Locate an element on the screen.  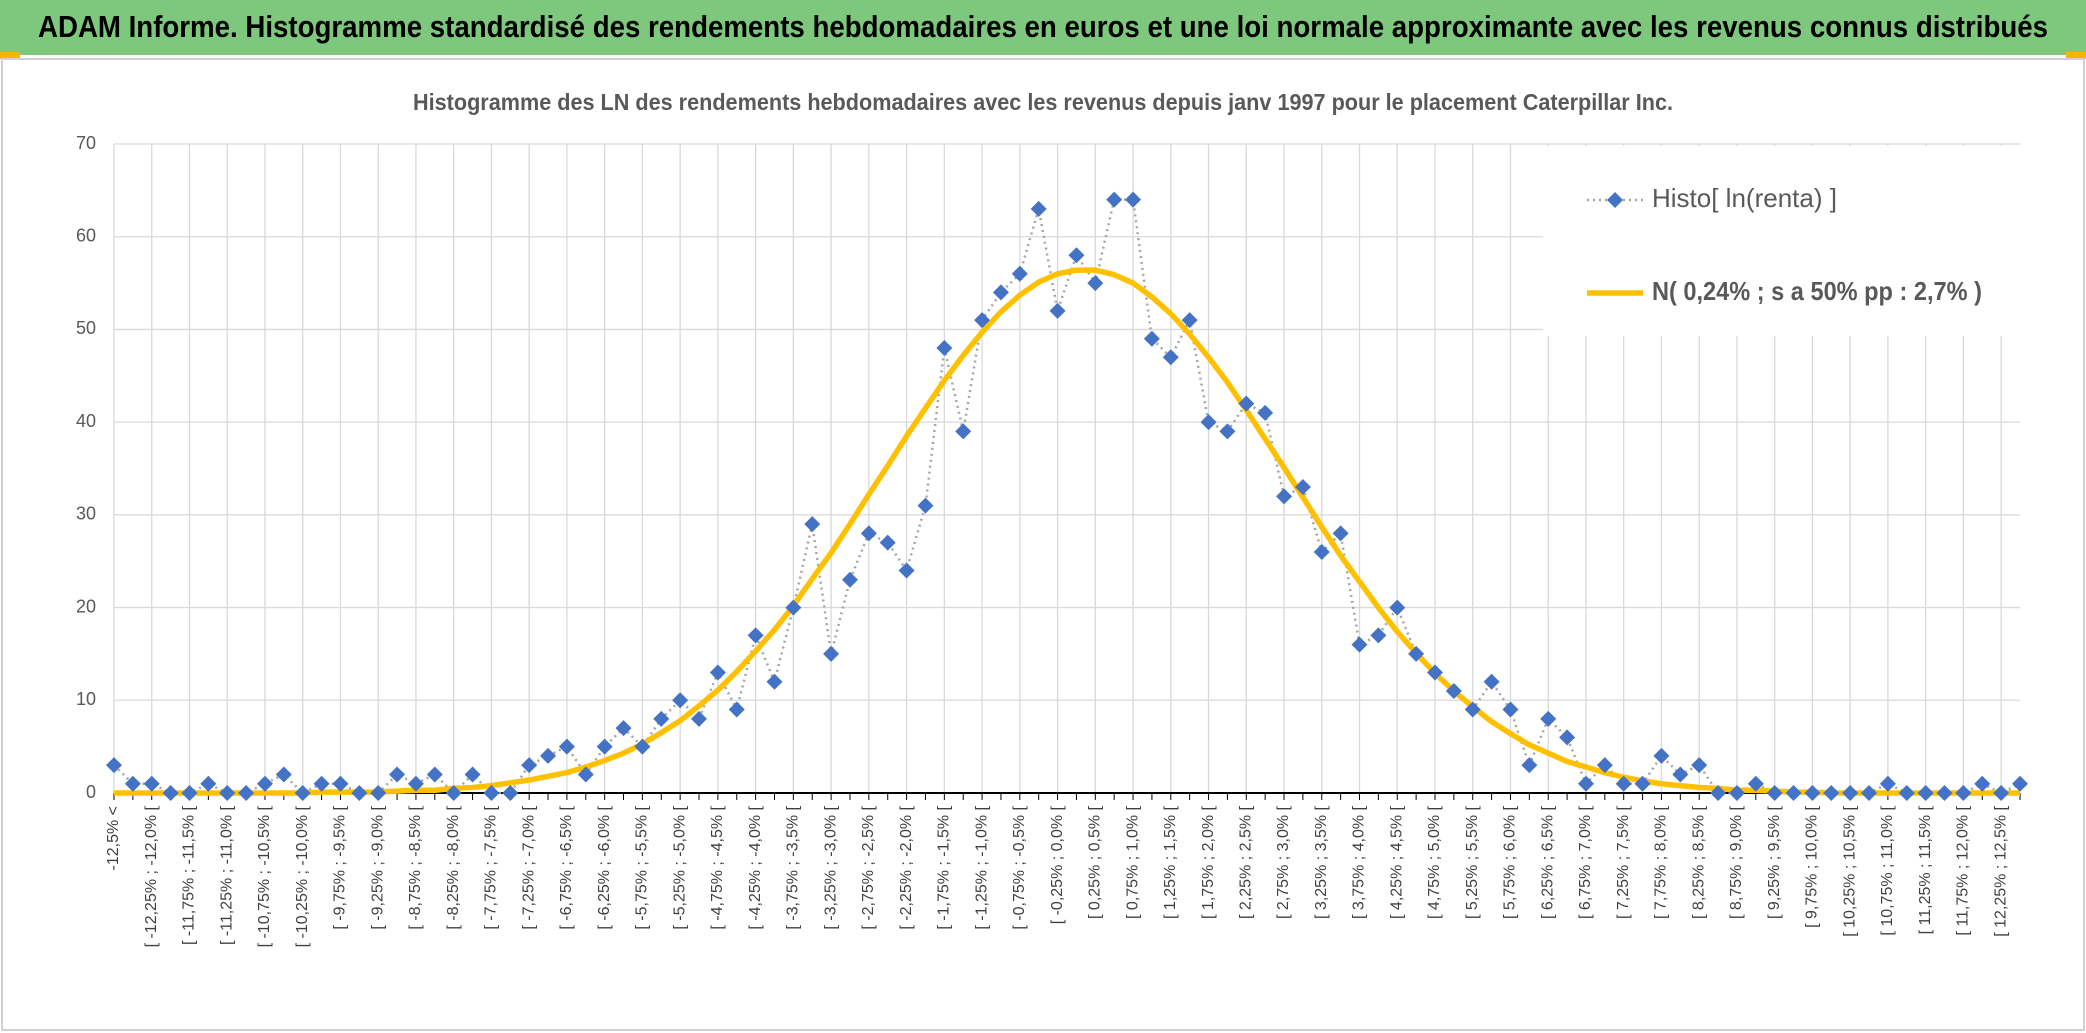
x-tick-label: [ -12,25% ; -12,0% [ is located at coordinates (151, 876).